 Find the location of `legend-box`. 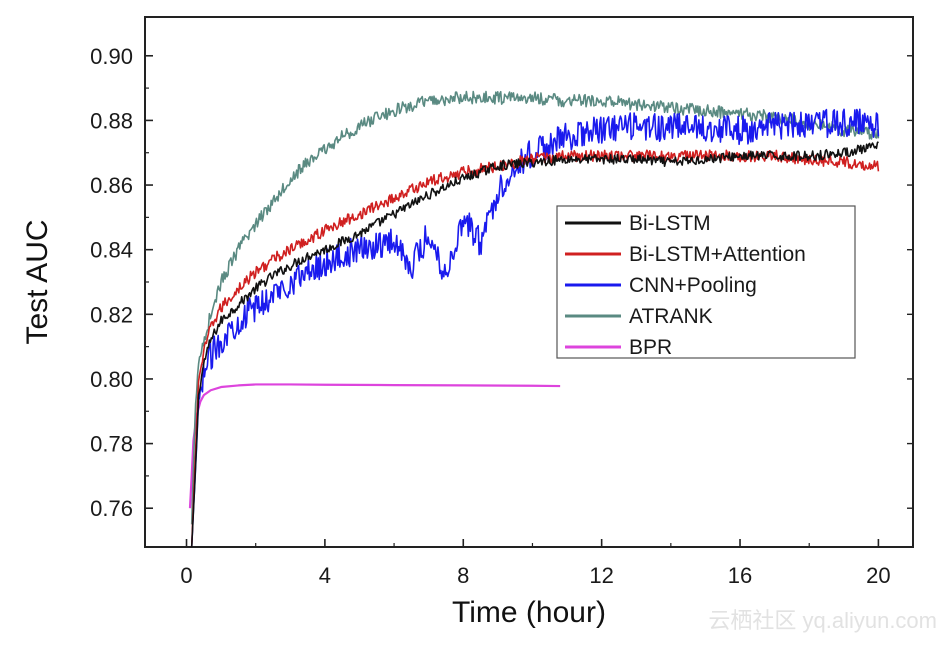

legend-box is located at coordinates (706, 282).